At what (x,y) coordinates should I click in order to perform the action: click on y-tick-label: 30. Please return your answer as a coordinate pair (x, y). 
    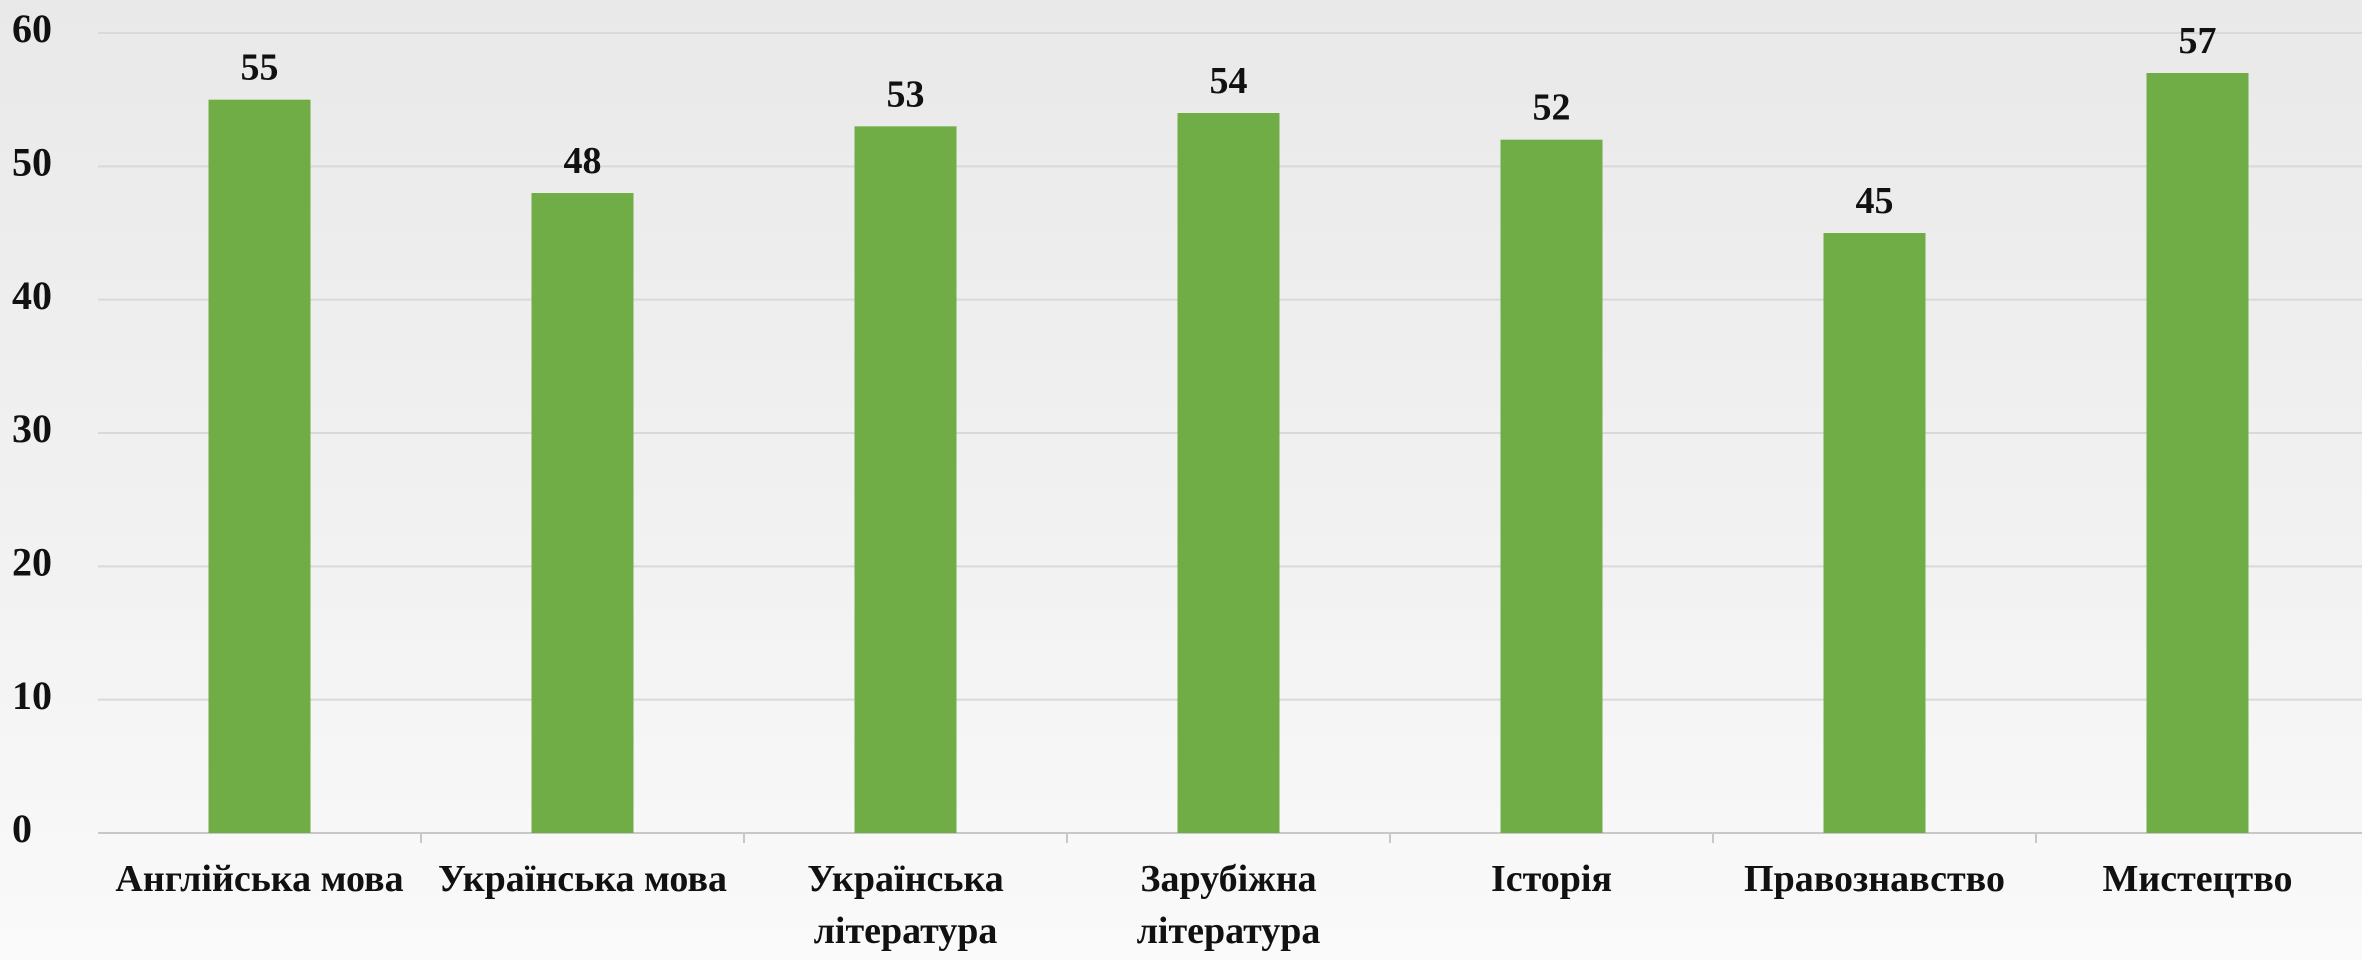
    Looking at the image, I should click on (32, 428).